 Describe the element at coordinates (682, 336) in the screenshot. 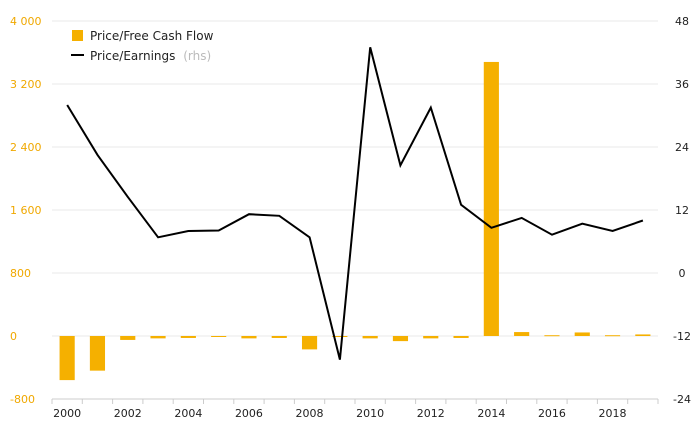

I see `y-right-tick-label: -12` at that location.